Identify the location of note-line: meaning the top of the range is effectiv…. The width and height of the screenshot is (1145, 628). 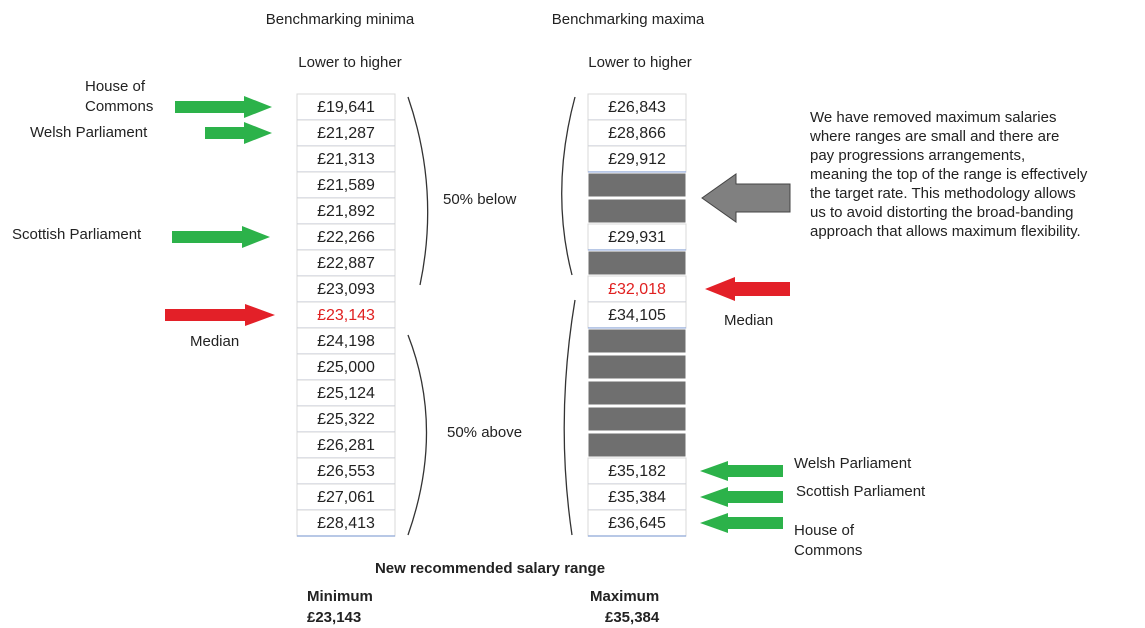
(949, 174).